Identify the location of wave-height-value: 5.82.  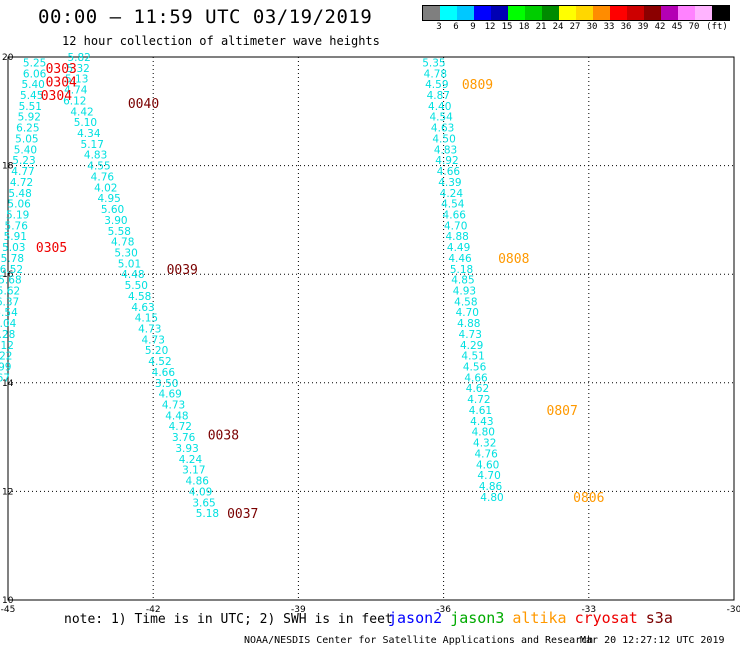
(78, 58).